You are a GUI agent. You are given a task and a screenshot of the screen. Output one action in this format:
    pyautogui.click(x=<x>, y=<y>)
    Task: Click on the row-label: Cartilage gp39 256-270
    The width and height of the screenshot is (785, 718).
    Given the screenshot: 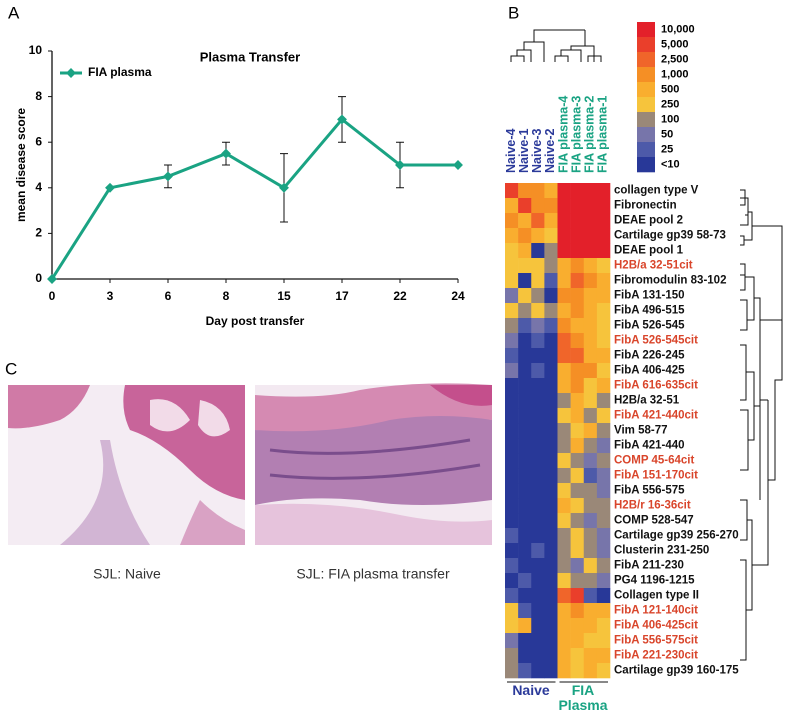 What is the action you would take?
    pyautogui.click(x=676, y=536)
    